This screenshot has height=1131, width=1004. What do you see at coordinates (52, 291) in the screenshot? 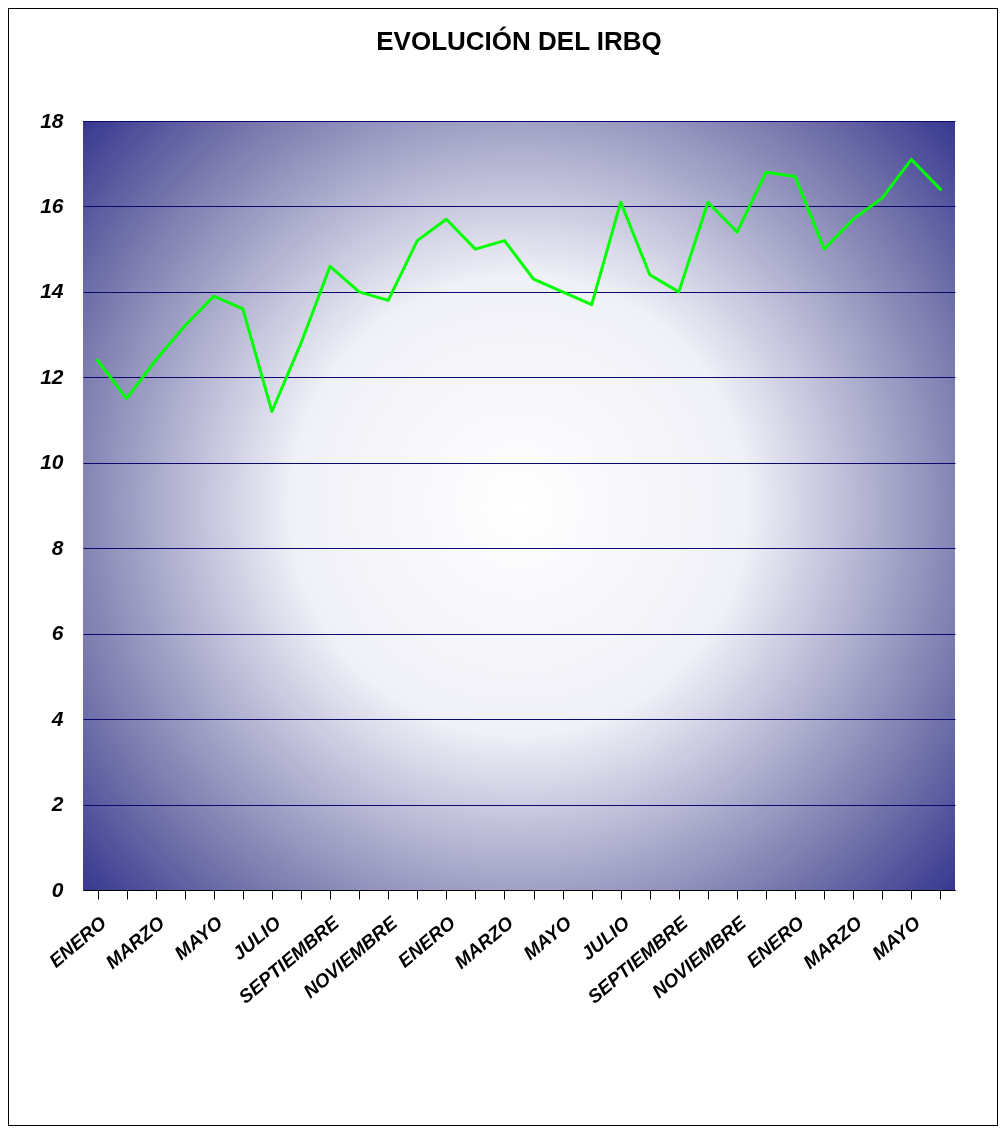
I see `y-tick-label: 14` at bounding box center [52, 291].